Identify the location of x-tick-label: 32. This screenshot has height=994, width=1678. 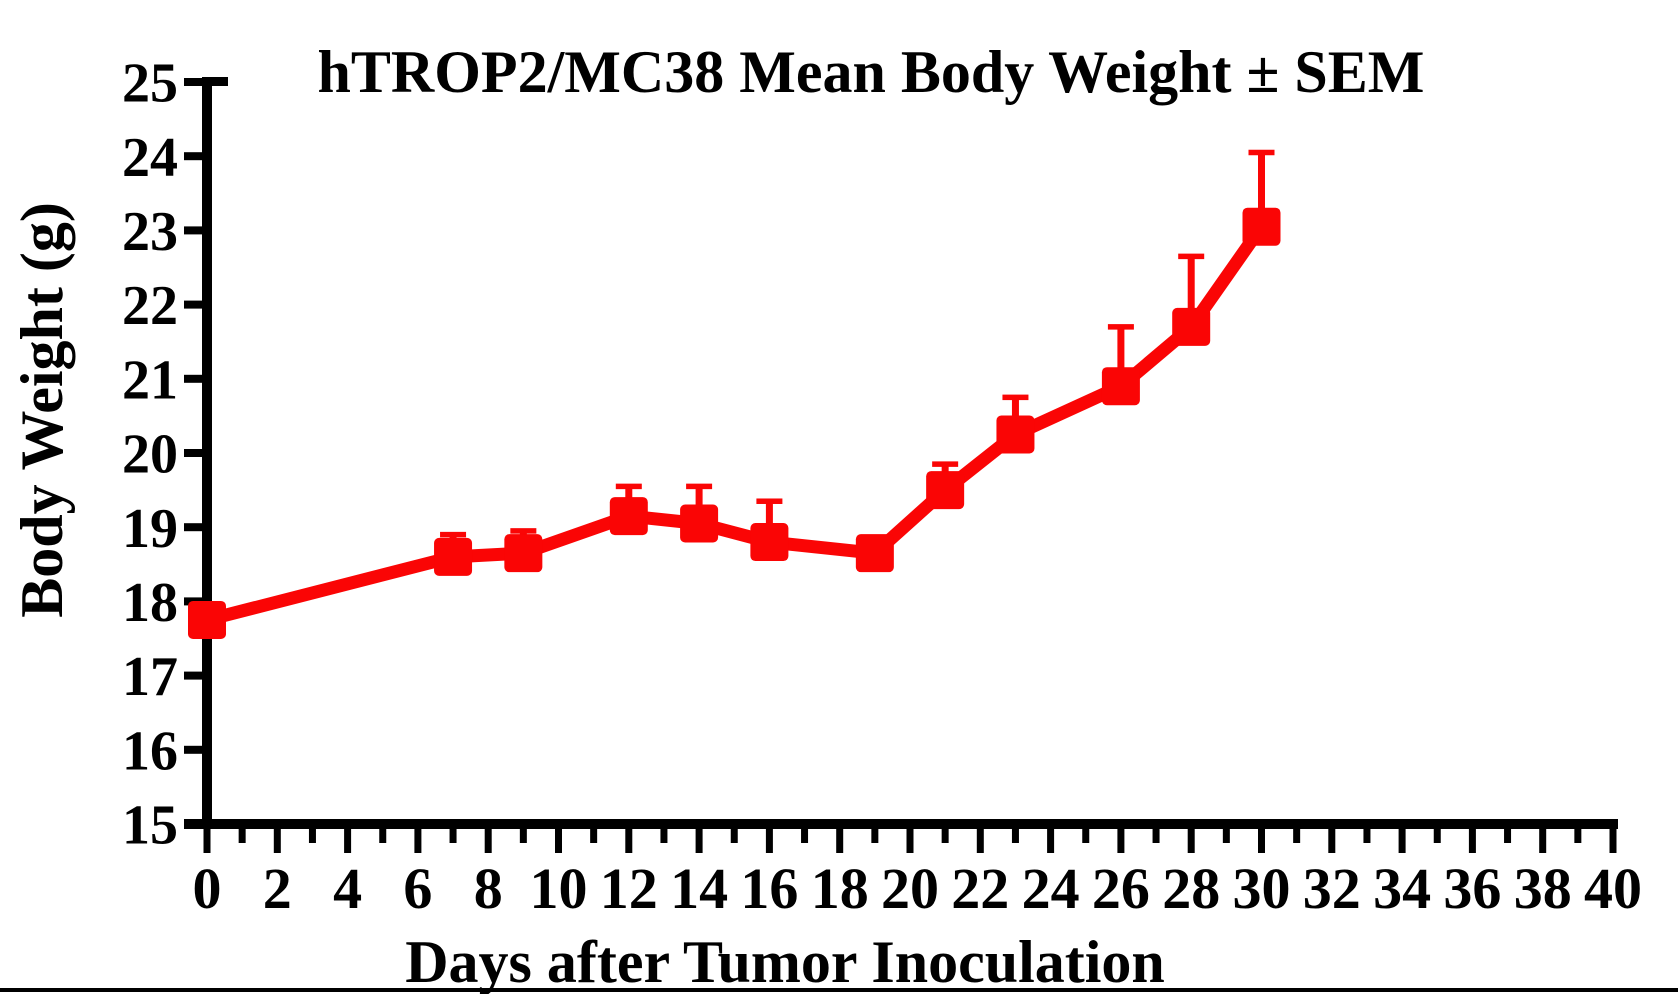
(1332, 888).